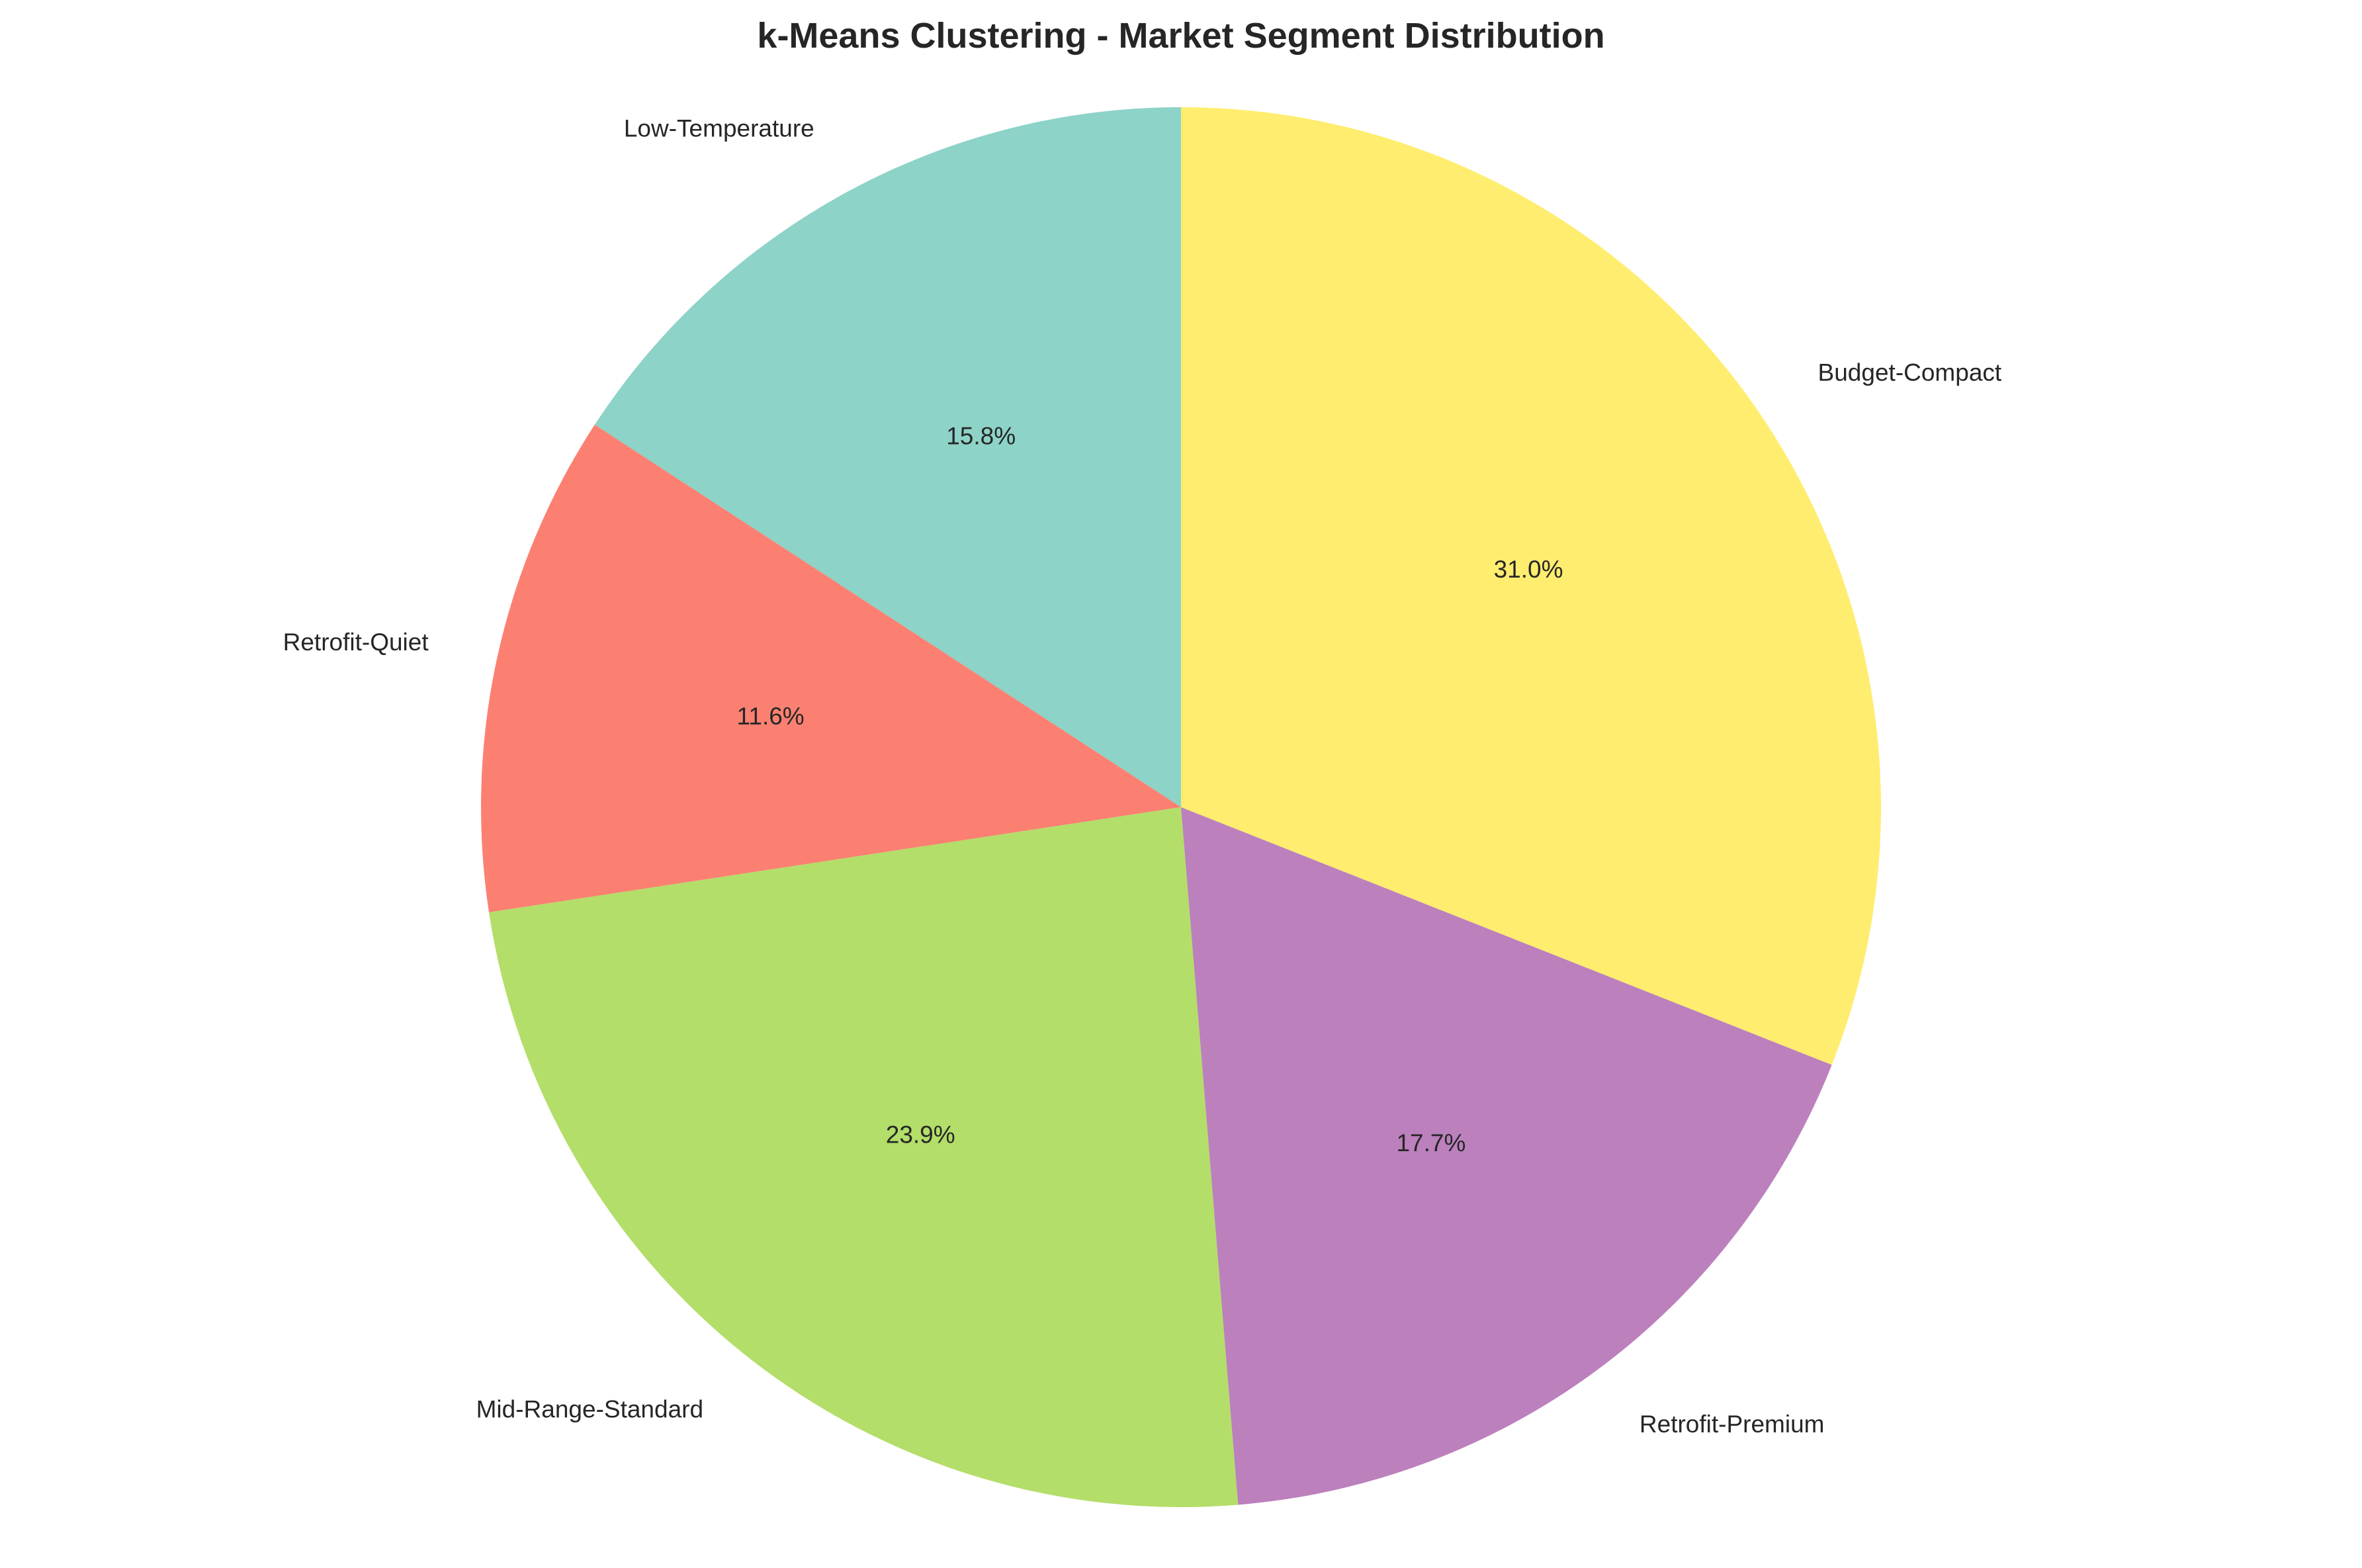  Describe the element at coordinates (589, 1410) in the screenshot. I see `slice-label-mid-range-standard: Mid-Range-Standard` at that location.